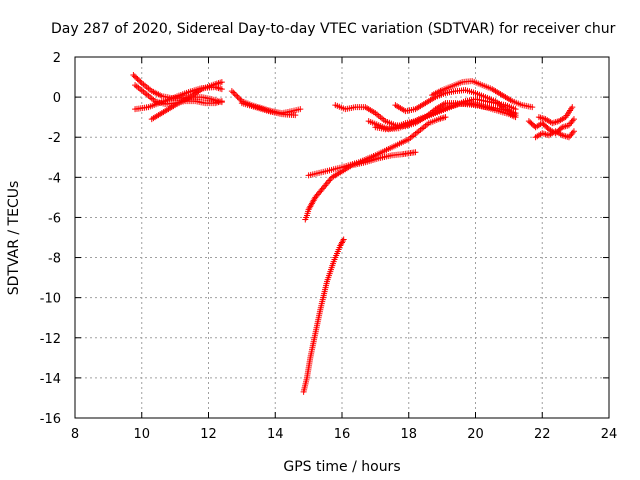  What do you see at coordinates (57, 98) in the screenshot?
I see `y-tick-label: 0` at bounding box center [57, 98].